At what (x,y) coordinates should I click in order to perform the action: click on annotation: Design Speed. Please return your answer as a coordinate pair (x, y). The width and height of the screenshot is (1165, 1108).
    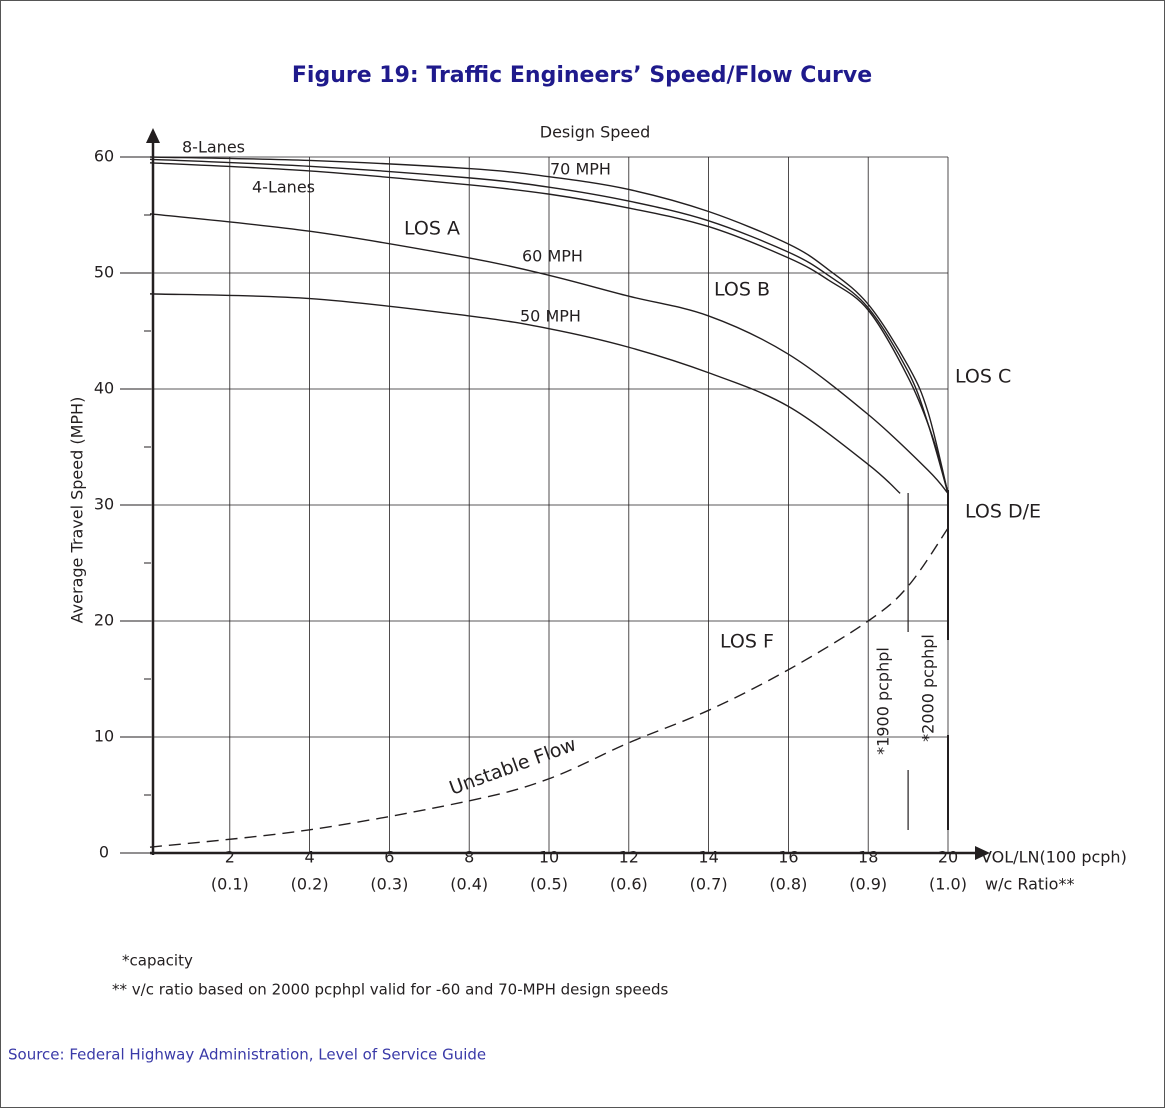
    Looking at the image, I should click on (595, 132).